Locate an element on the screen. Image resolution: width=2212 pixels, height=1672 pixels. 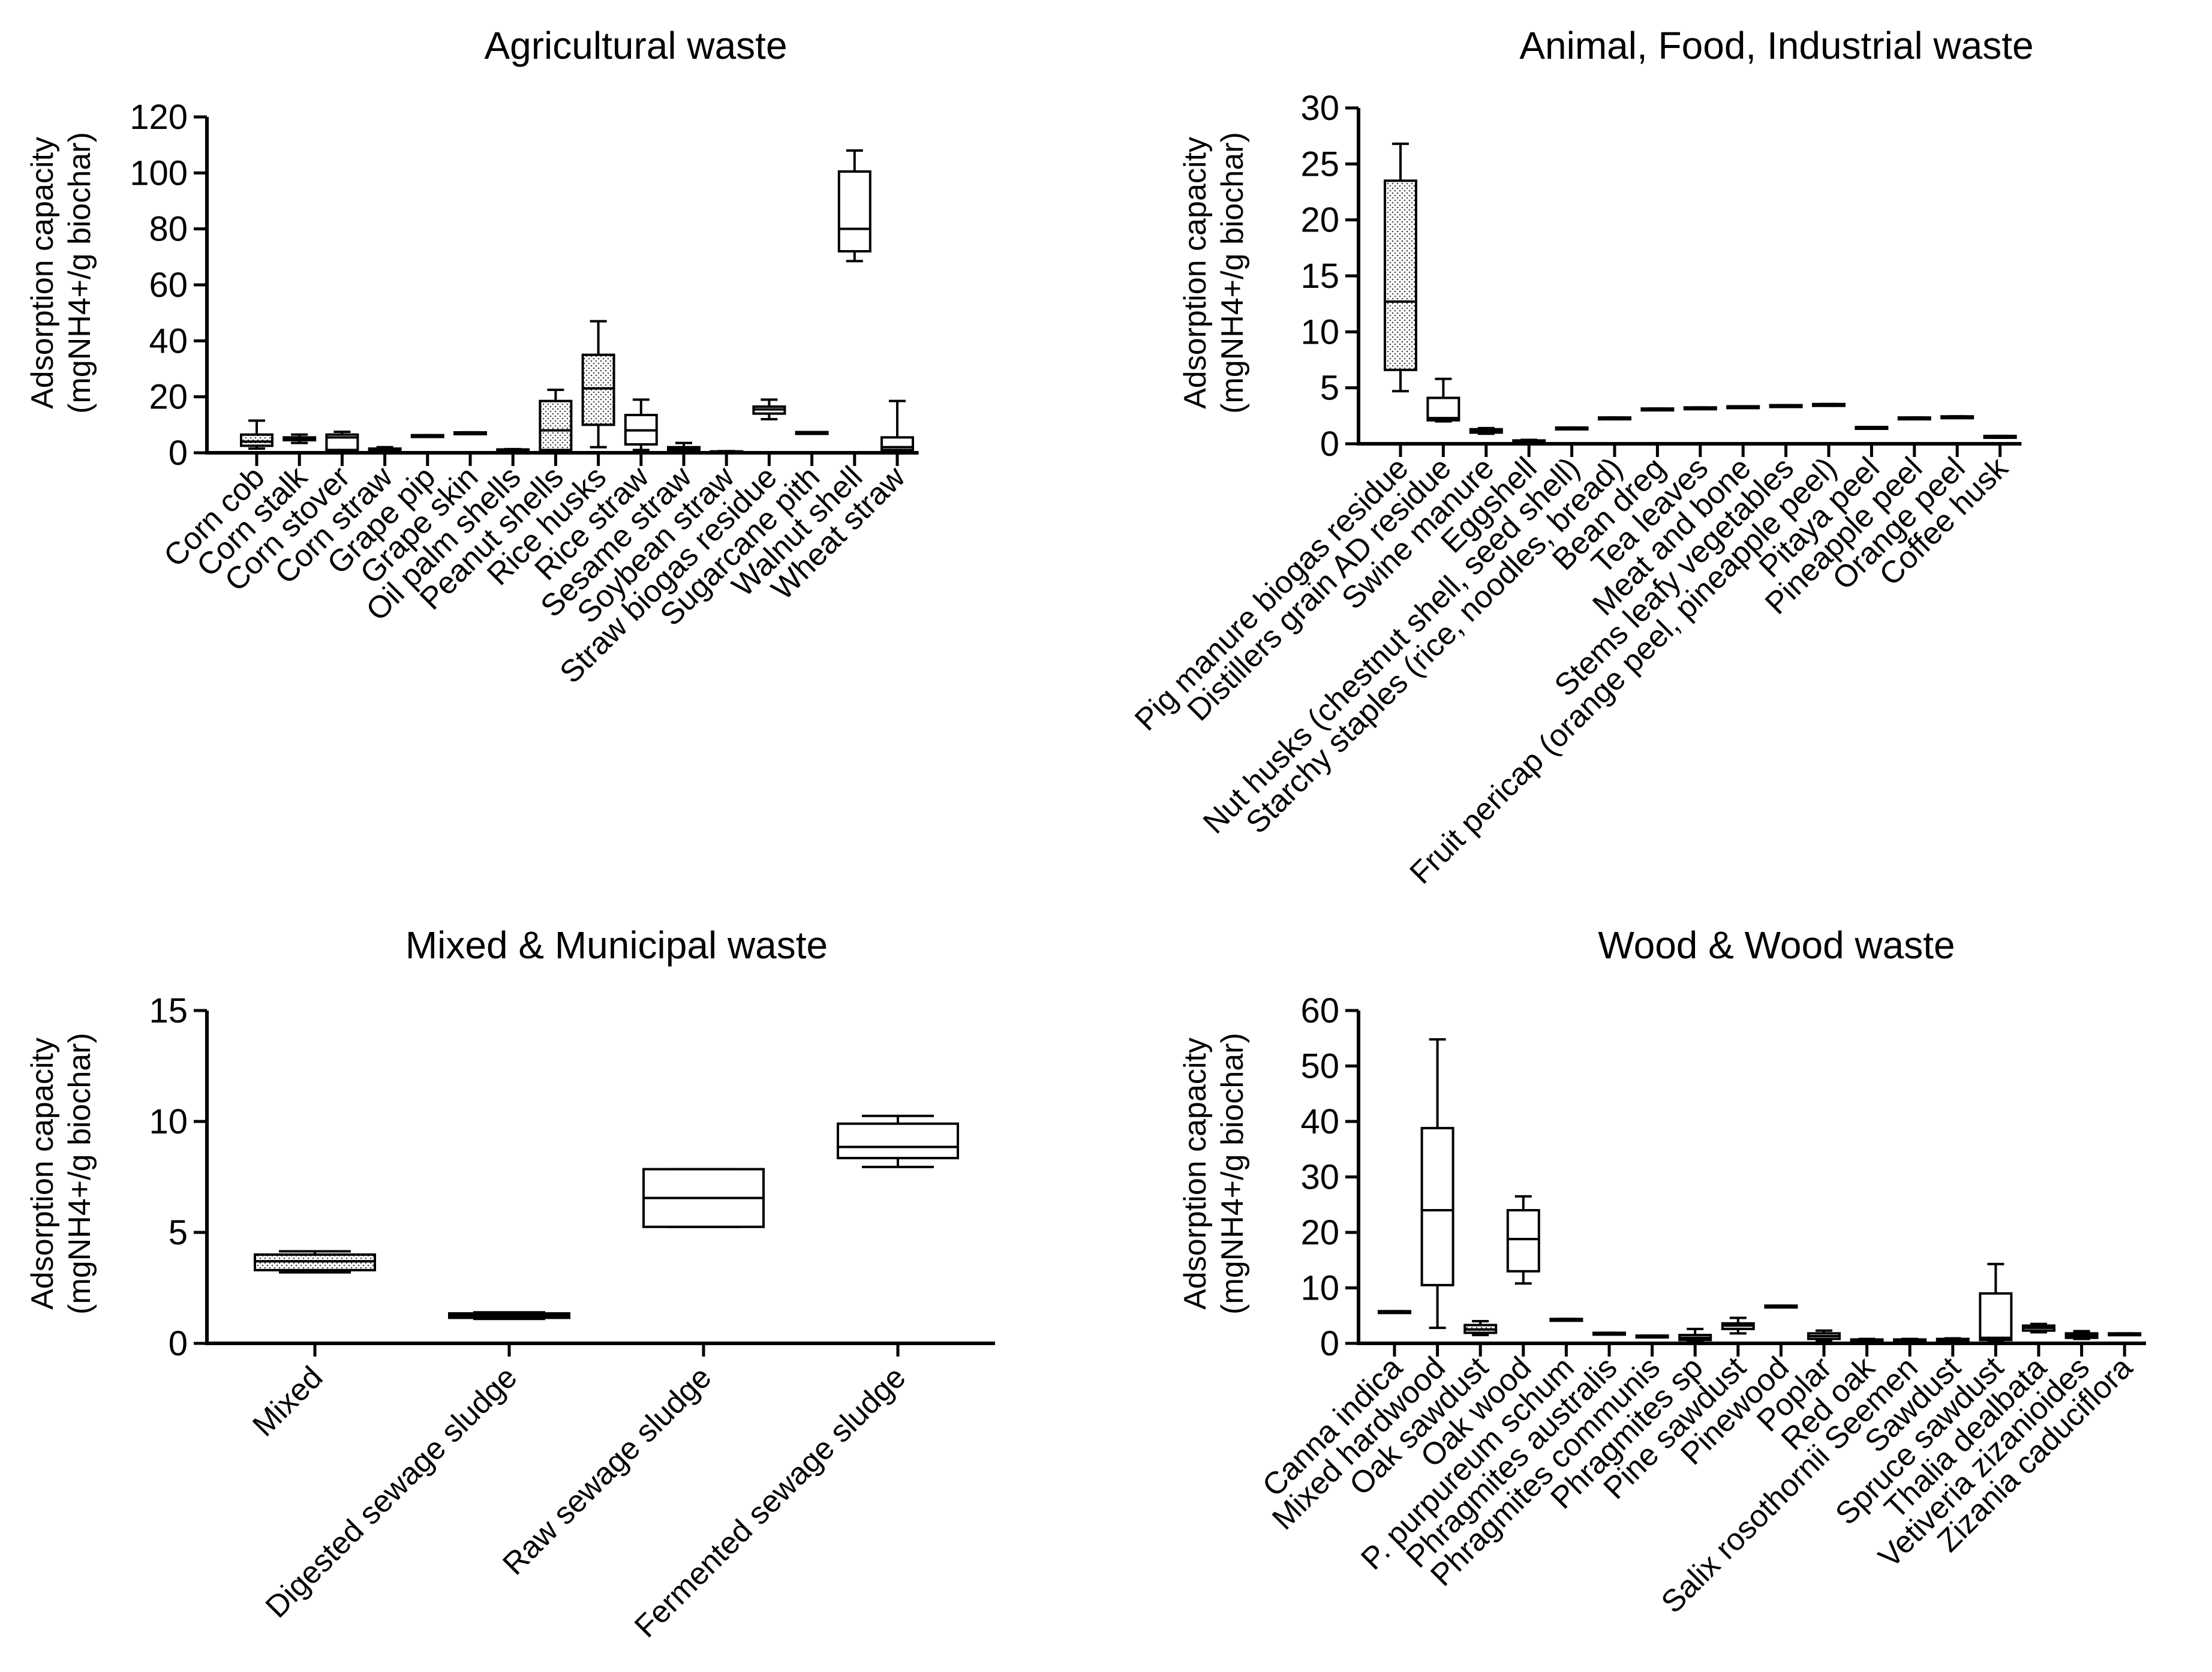
box-nut-husks-chestnut-shell-seed-shell is located at coordinates (1572, 429).